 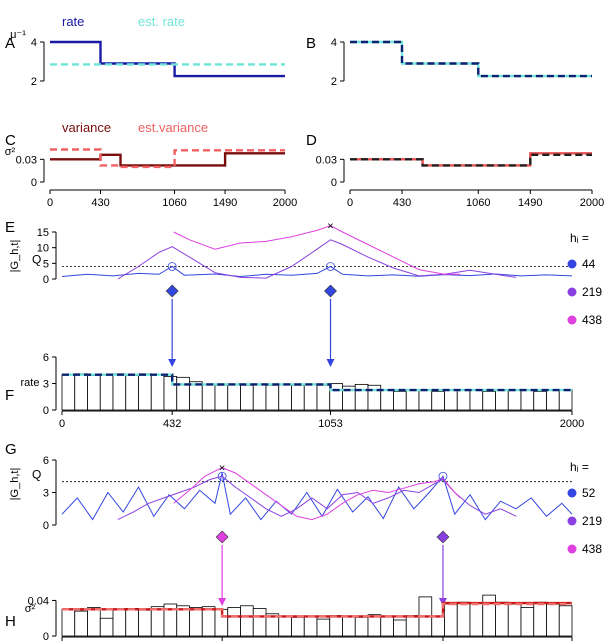 What do you see at coordinates (43, 249) in the screenshot?
I see `y-tick-label: 10` at bounding box center [43, 249].